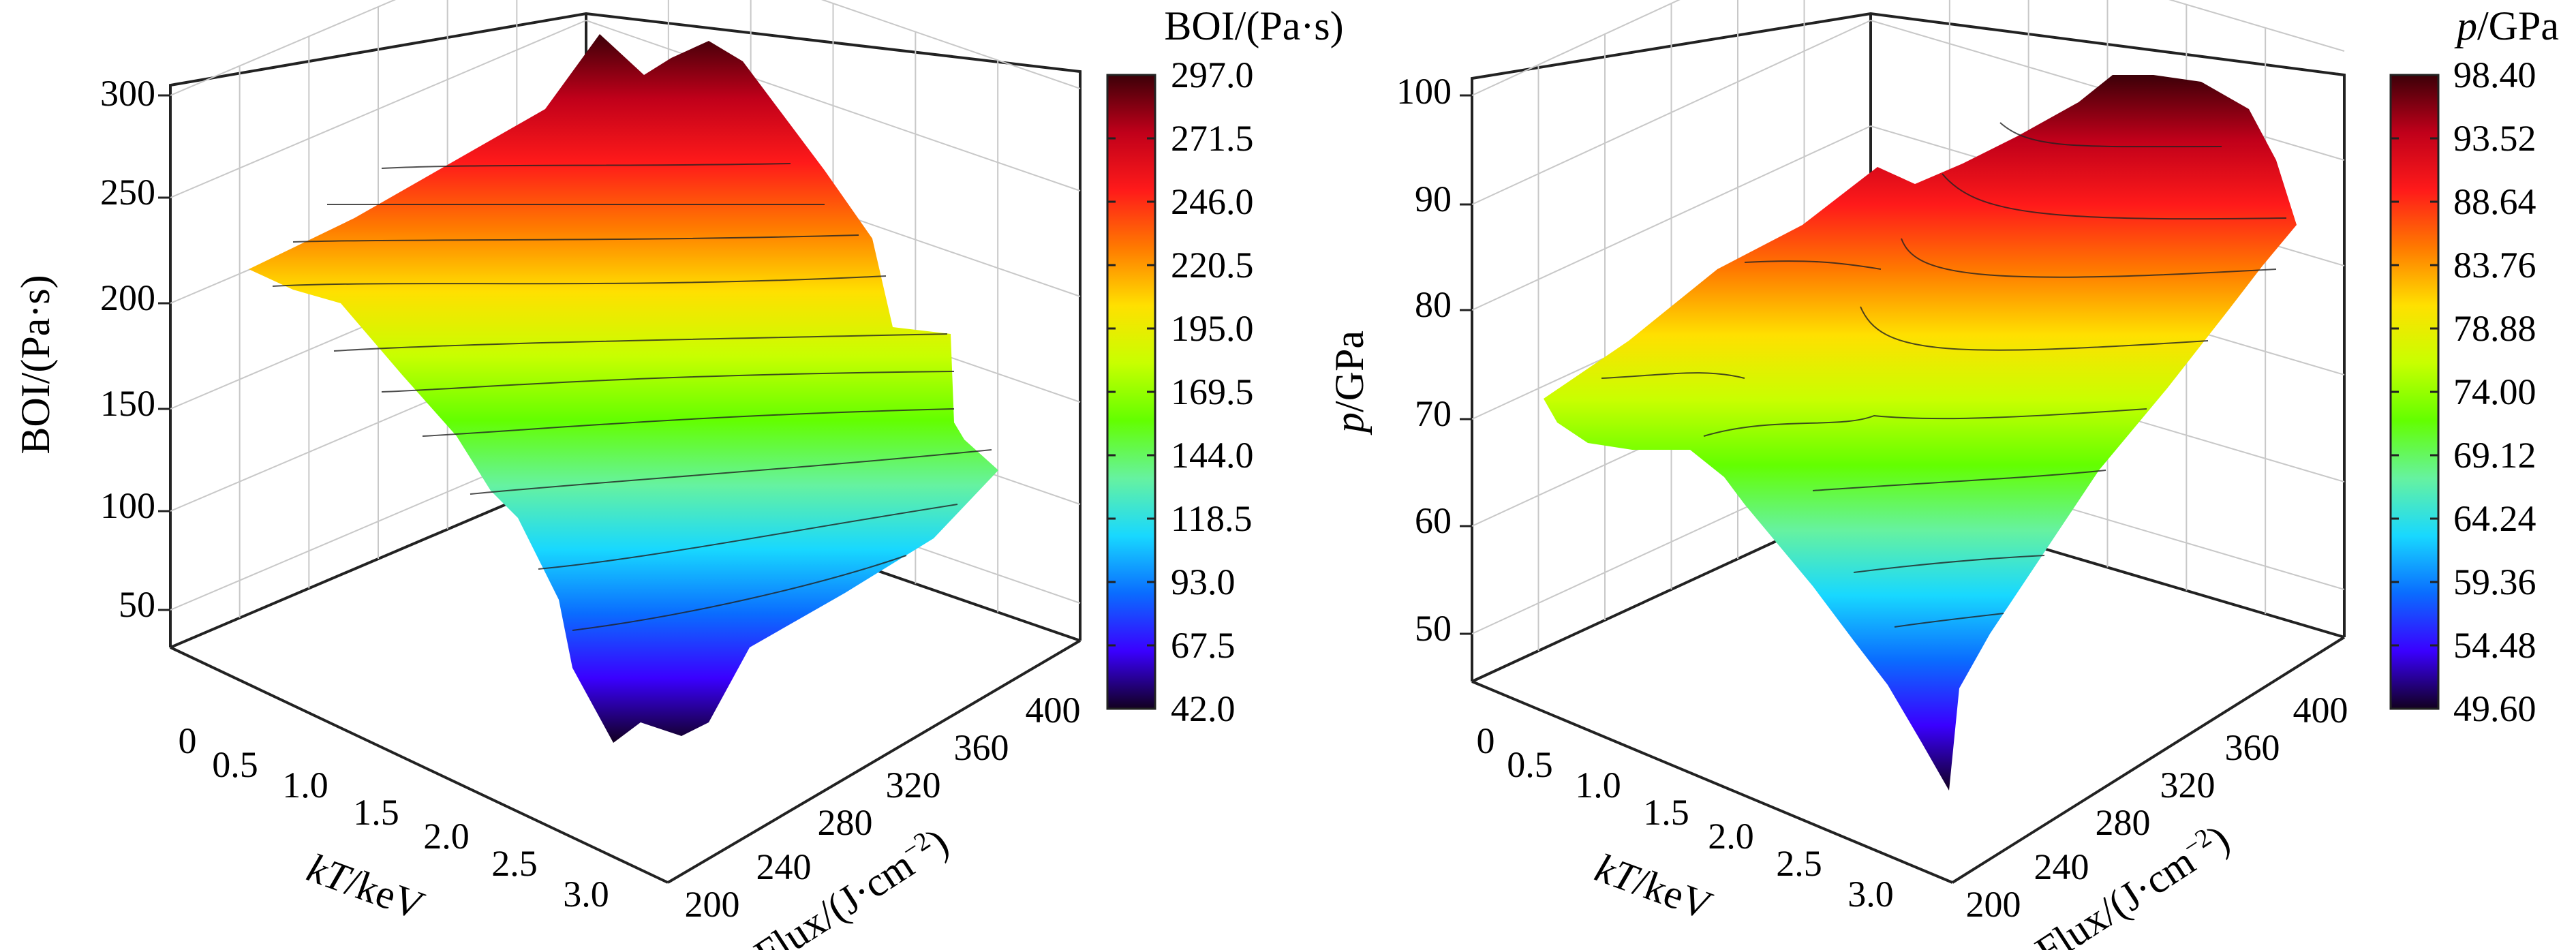 This screenshot has height=950, width=2576. Describe the element at coordinates (713, 905) in the screenshot. I see `left-y-tick-200: 200` at that location.